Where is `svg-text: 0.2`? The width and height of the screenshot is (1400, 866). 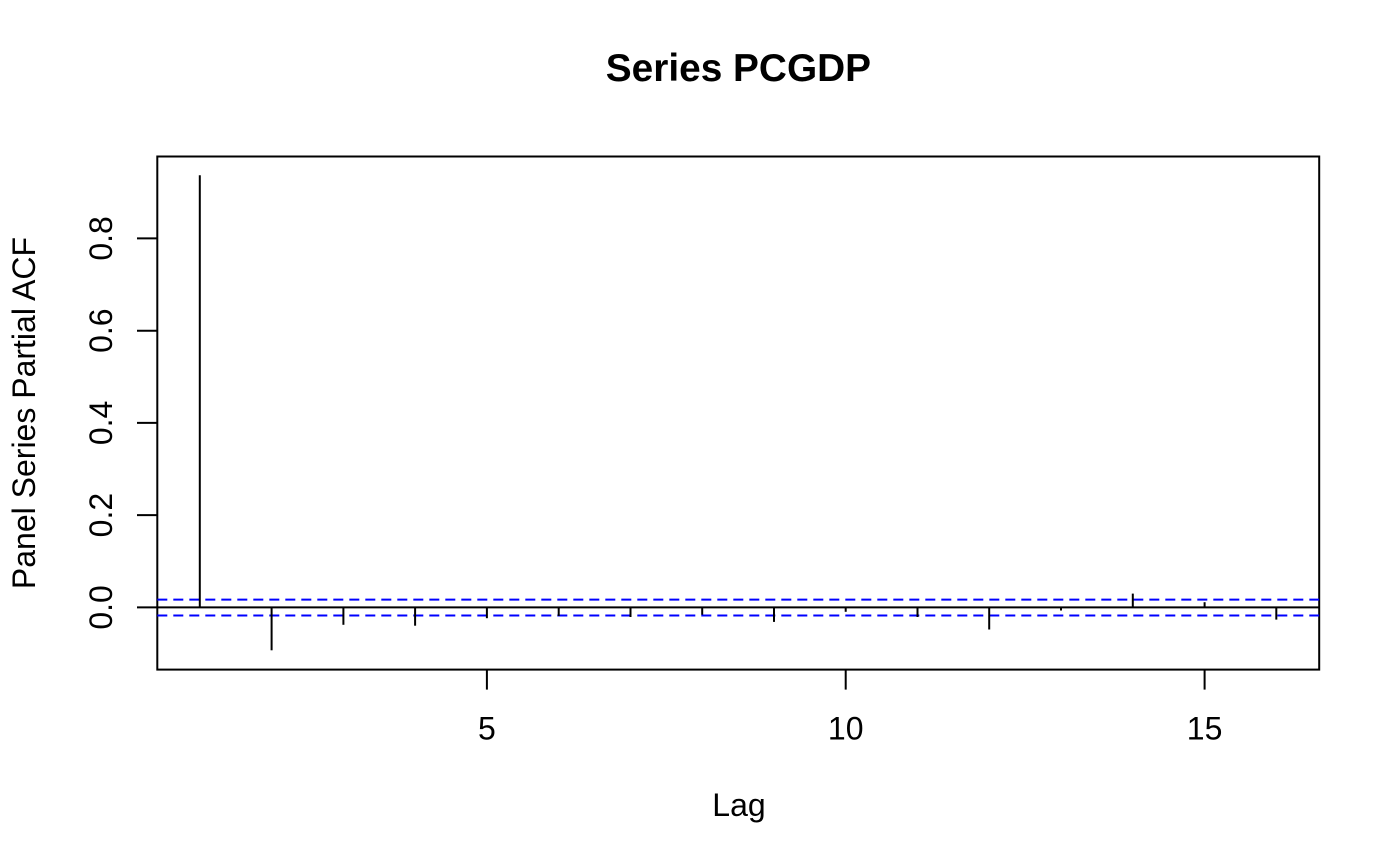 svg-text: 0.2 is located at coordinates (101, 515).